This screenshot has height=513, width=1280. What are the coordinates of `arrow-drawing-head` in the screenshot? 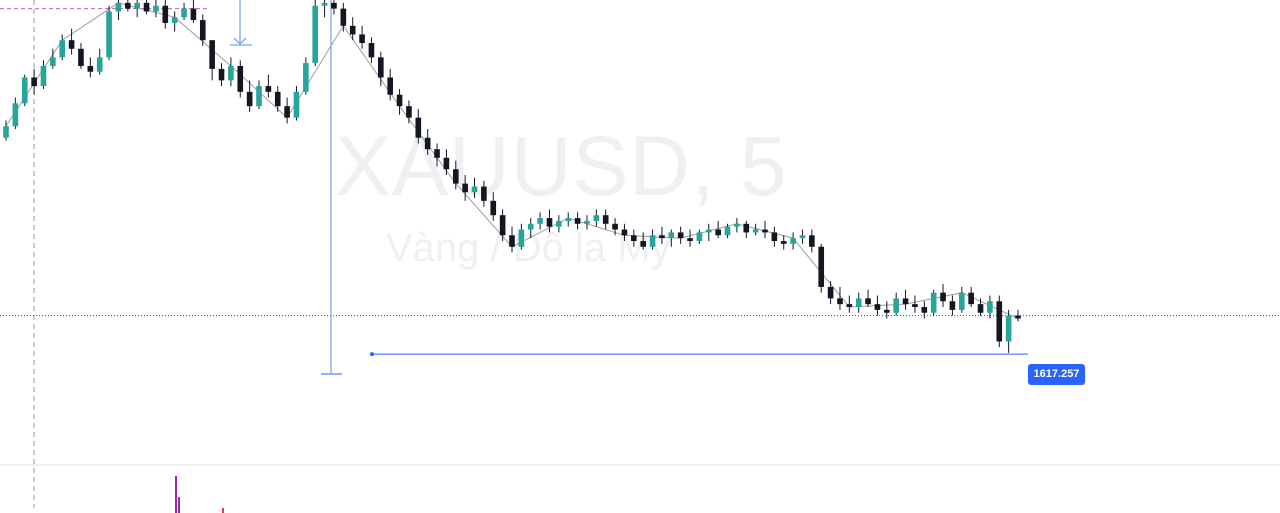 It's located at (240, 41).